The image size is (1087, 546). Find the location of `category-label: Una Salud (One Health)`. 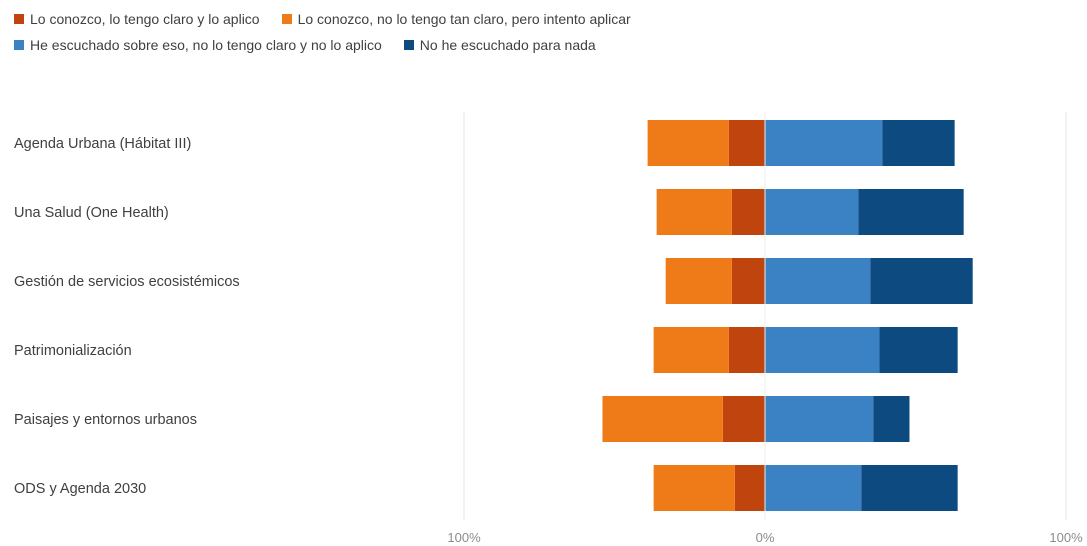

category-label: Una Salud (One Health) is located at coordinates (91, 213).